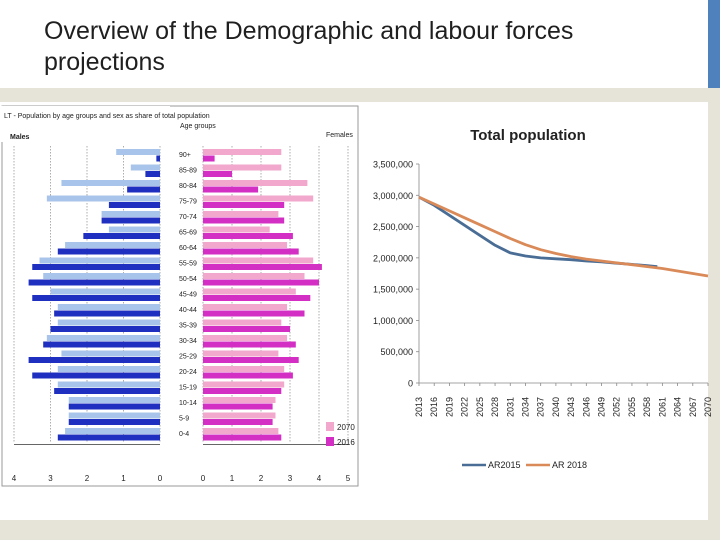 Image resolution: width=720 pixels, height=540 pixels. I want to click on series-lines, so click(563, 236).